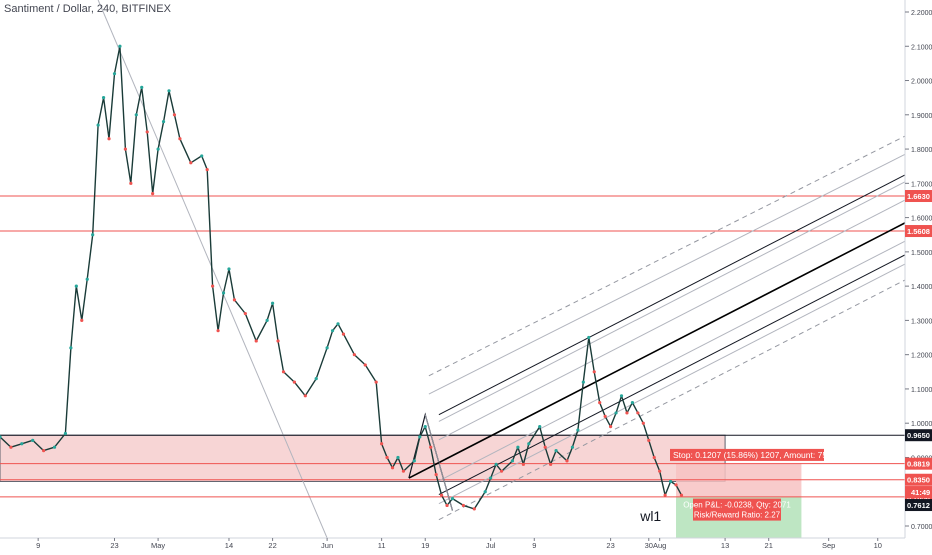 Image resolution: width=932 pixels, height=555 pixels. What do you see at coordinates (918, 196) in the screenshot?
I see `price-tag: 1.6630` at bounding box center [918, 196].